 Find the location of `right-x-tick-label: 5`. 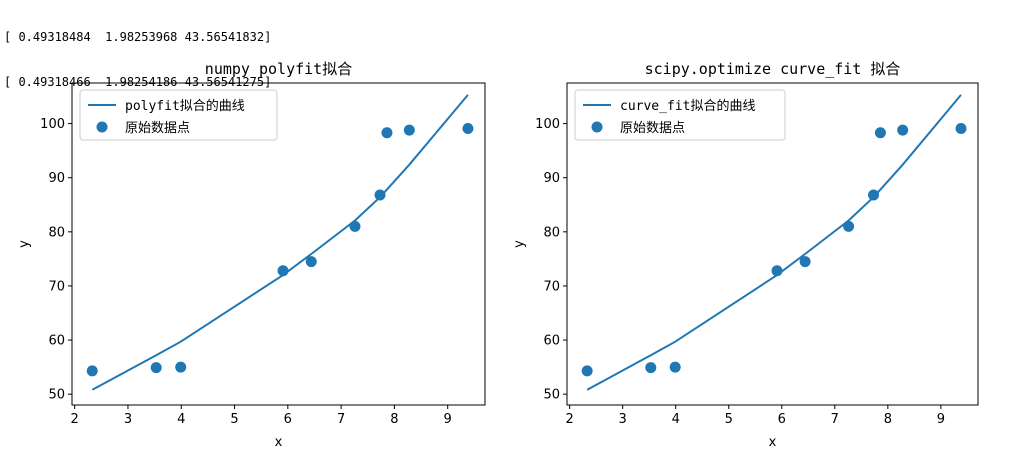

right-x-tick-label: 5 is located at coordinates (729, 419).